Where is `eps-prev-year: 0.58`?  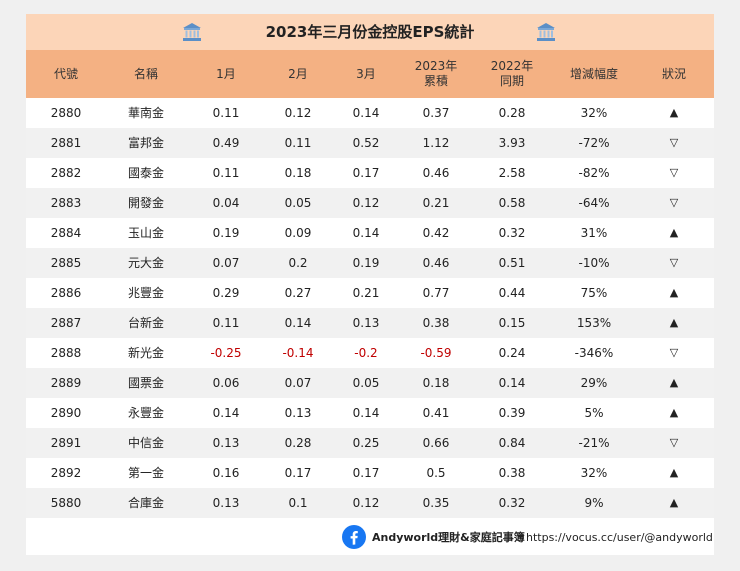
eps-prev-year: 0.58 is located at coordinates (512, 203).